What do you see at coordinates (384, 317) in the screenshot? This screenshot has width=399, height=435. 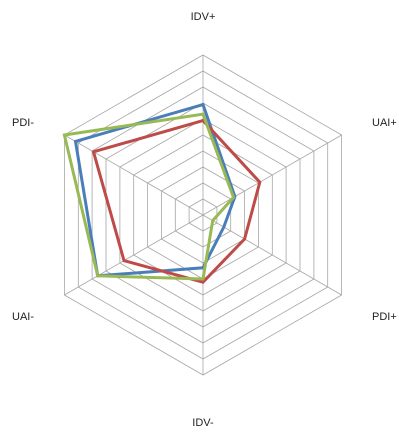 I see `axis-label-pdi-plus: PDI+` at bounding box center [384, 317].